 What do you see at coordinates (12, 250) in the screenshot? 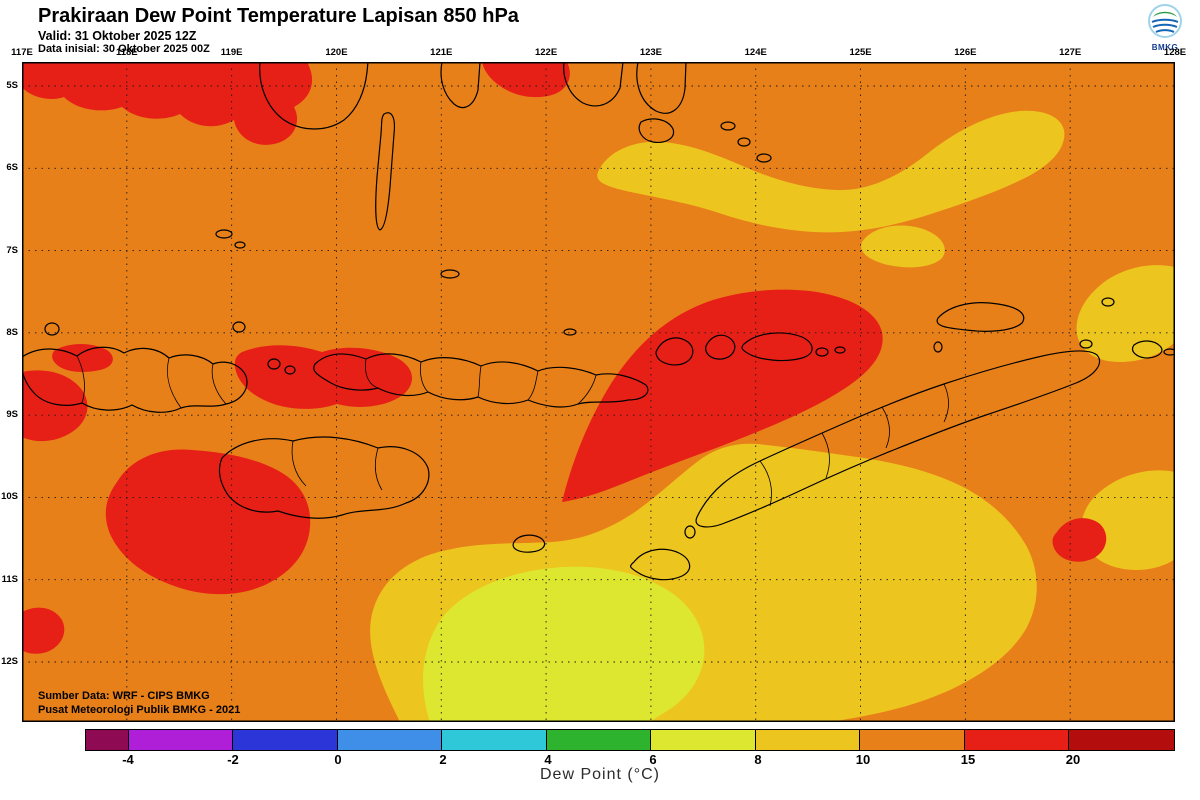
I see `lat-label-7S: 7S` at bounding box center [12, 250].